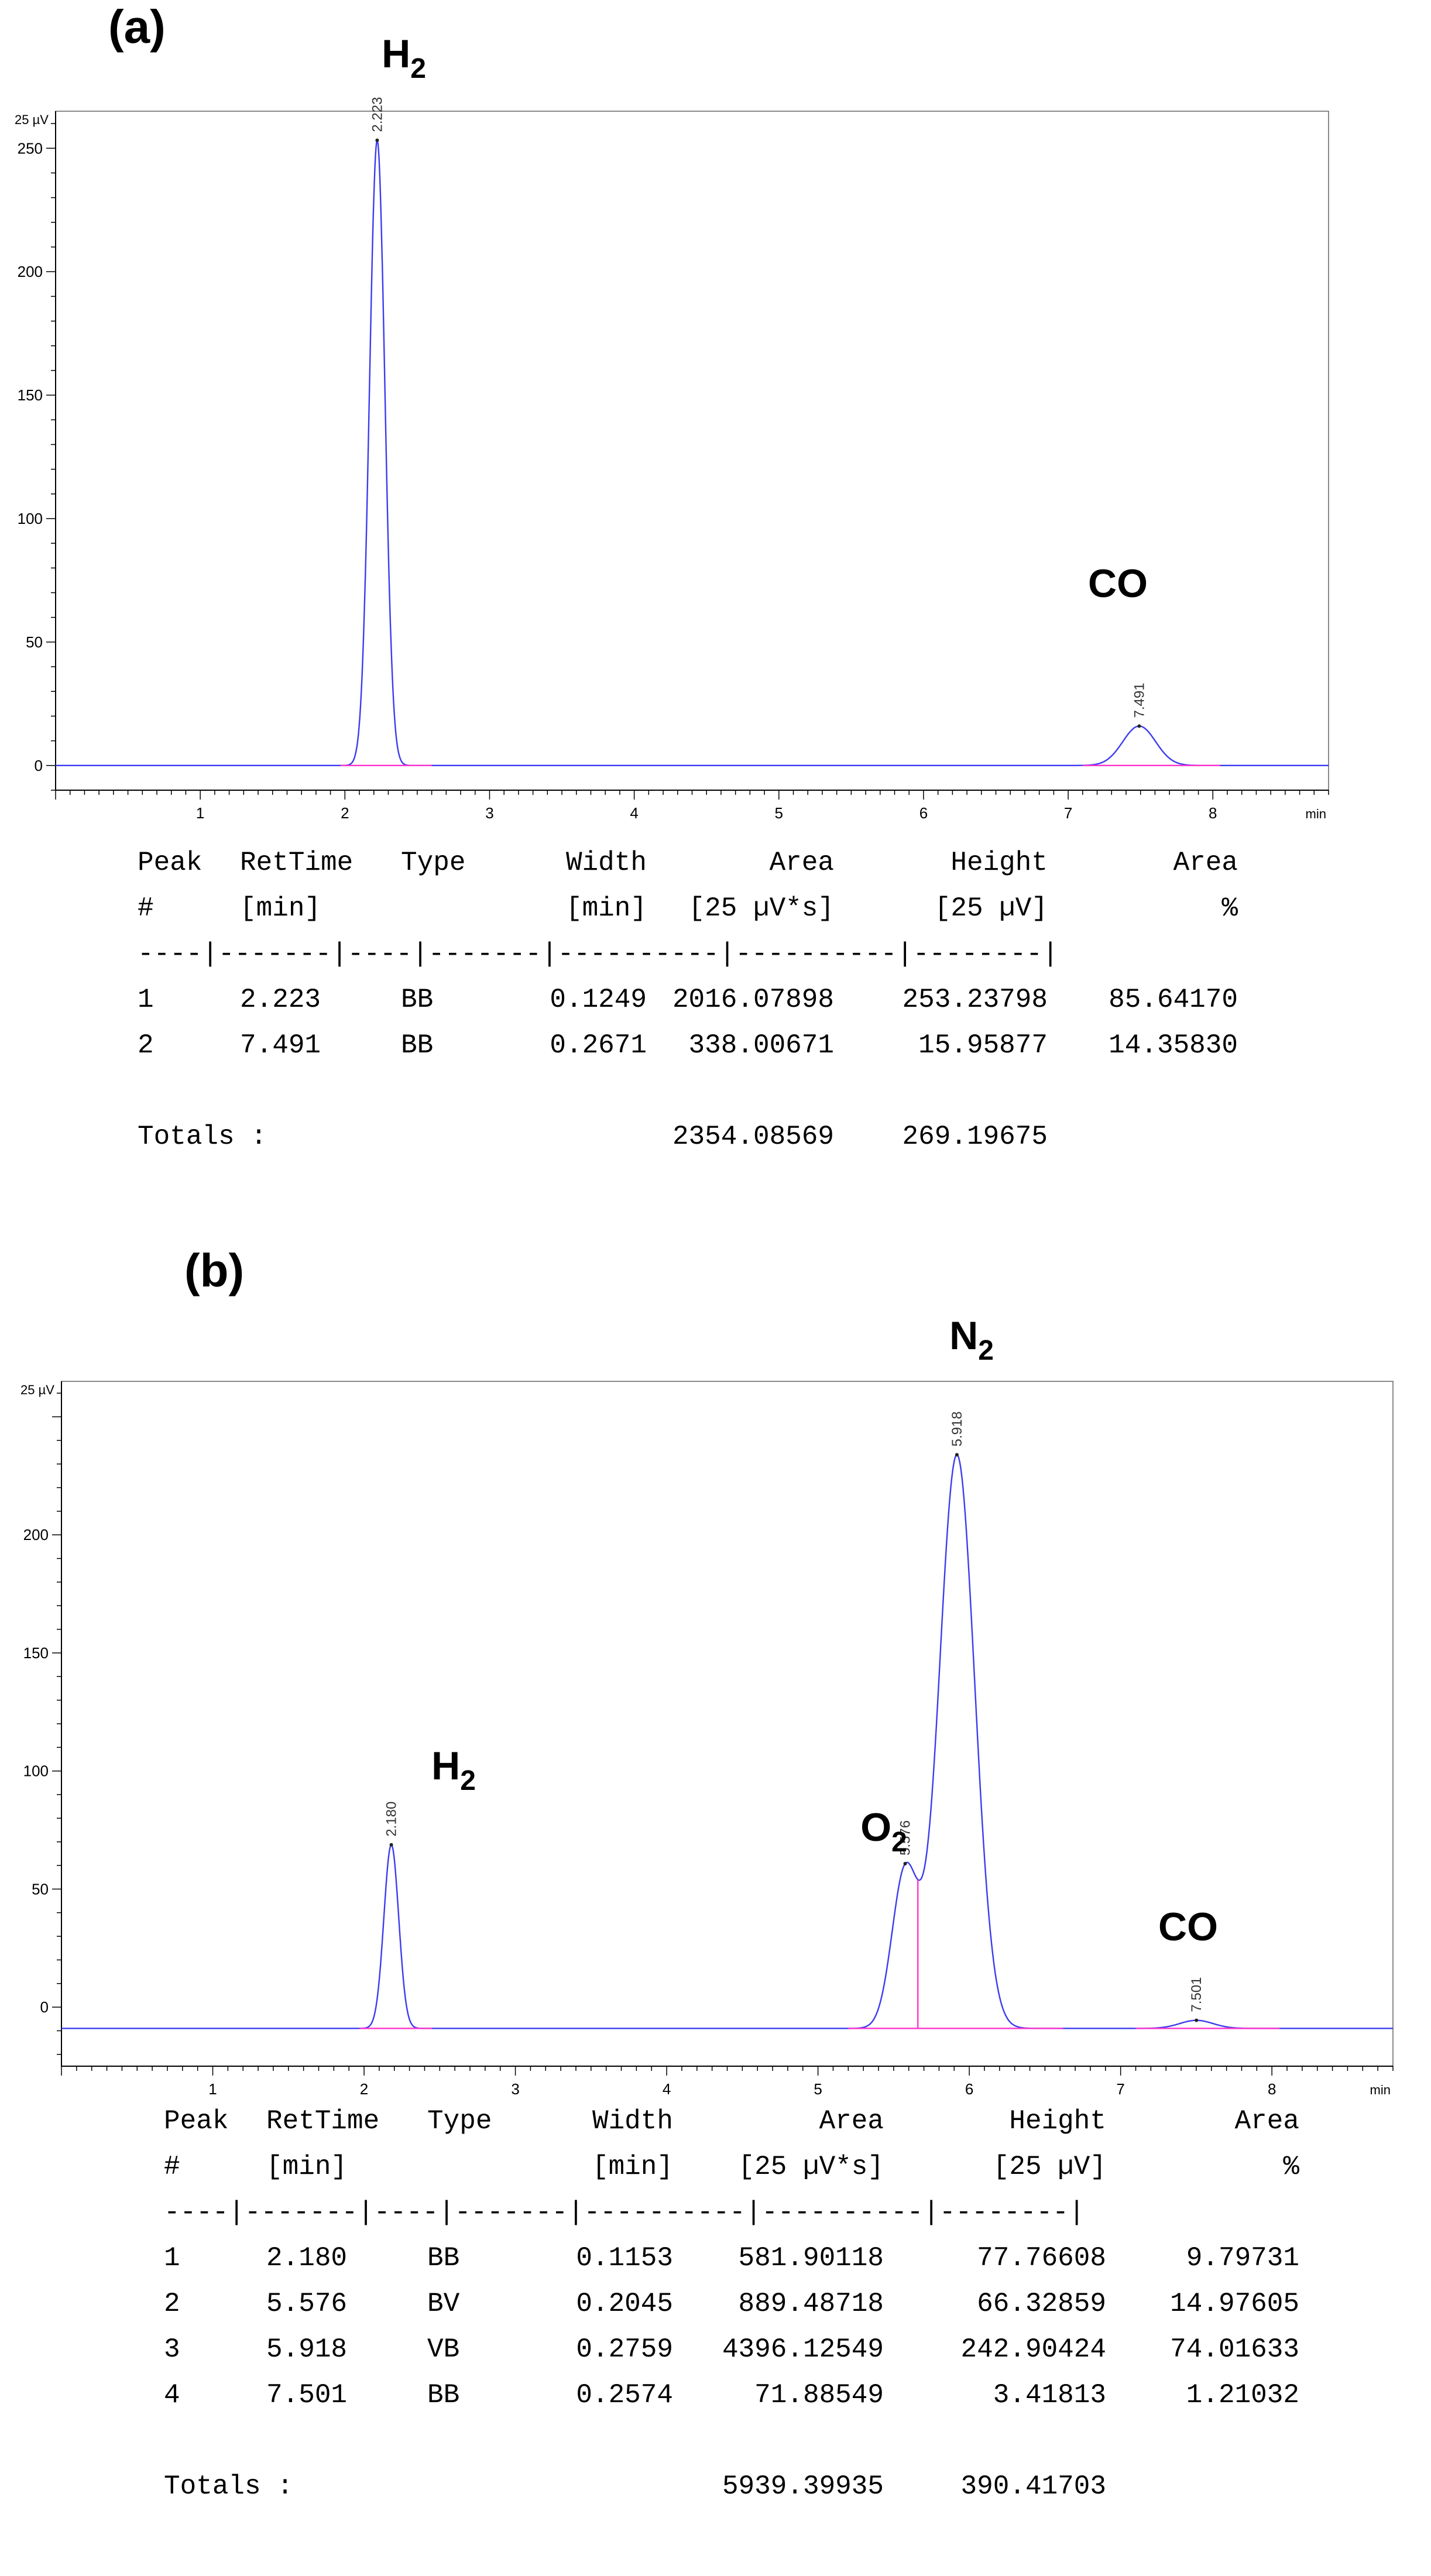  What do you see at coordinates (761, 1045) in the screenshot?
I see `report-cell: 338.00671` at bounding box center [761, 1045].